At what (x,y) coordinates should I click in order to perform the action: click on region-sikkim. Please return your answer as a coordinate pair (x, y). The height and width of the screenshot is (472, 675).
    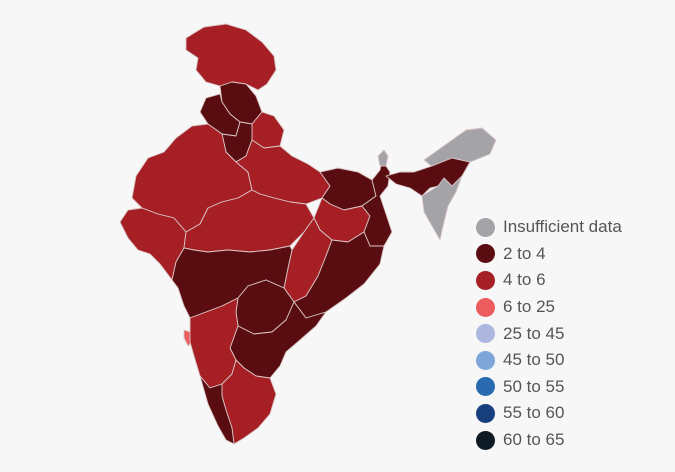
    Looking at the image, I should click on (383, 158).